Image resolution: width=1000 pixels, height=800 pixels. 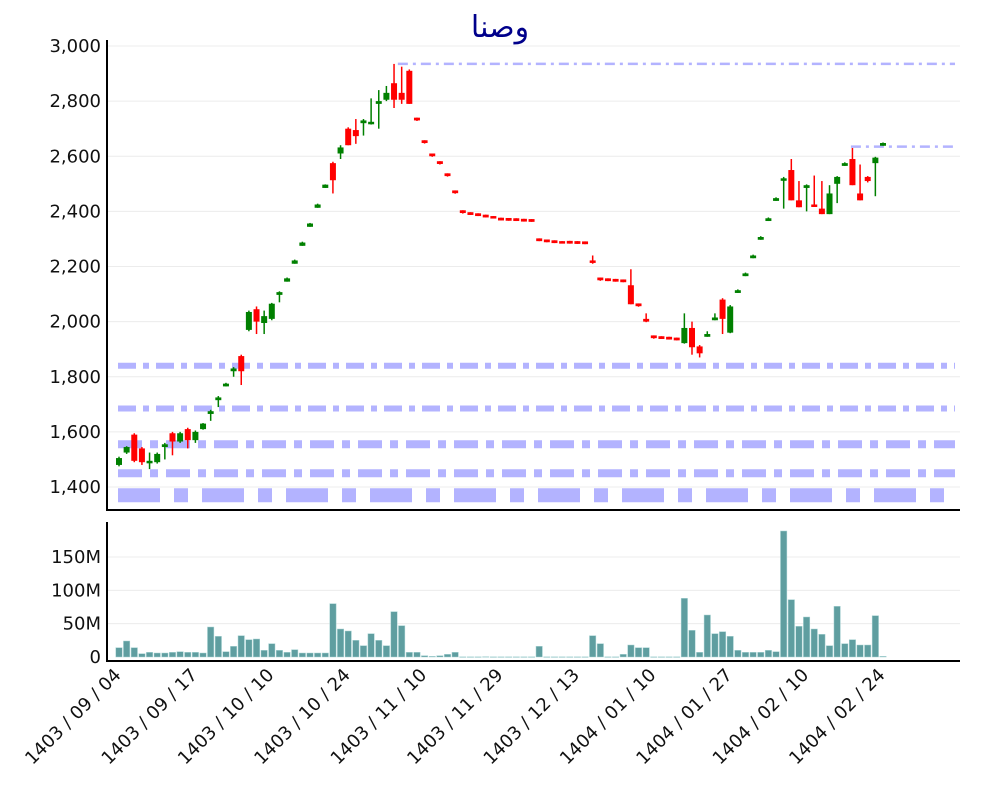 I want to click on volume-bars, so click(x=501, y=594).